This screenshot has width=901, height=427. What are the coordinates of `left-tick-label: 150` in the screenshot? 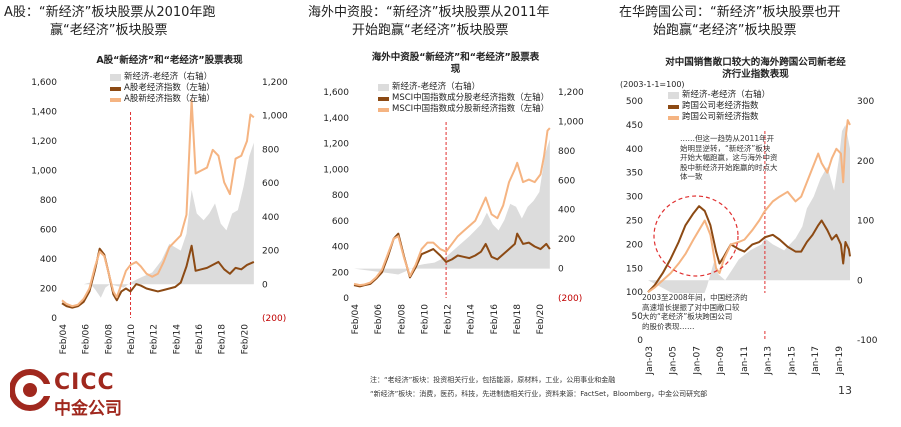 It's located at (634, 269).